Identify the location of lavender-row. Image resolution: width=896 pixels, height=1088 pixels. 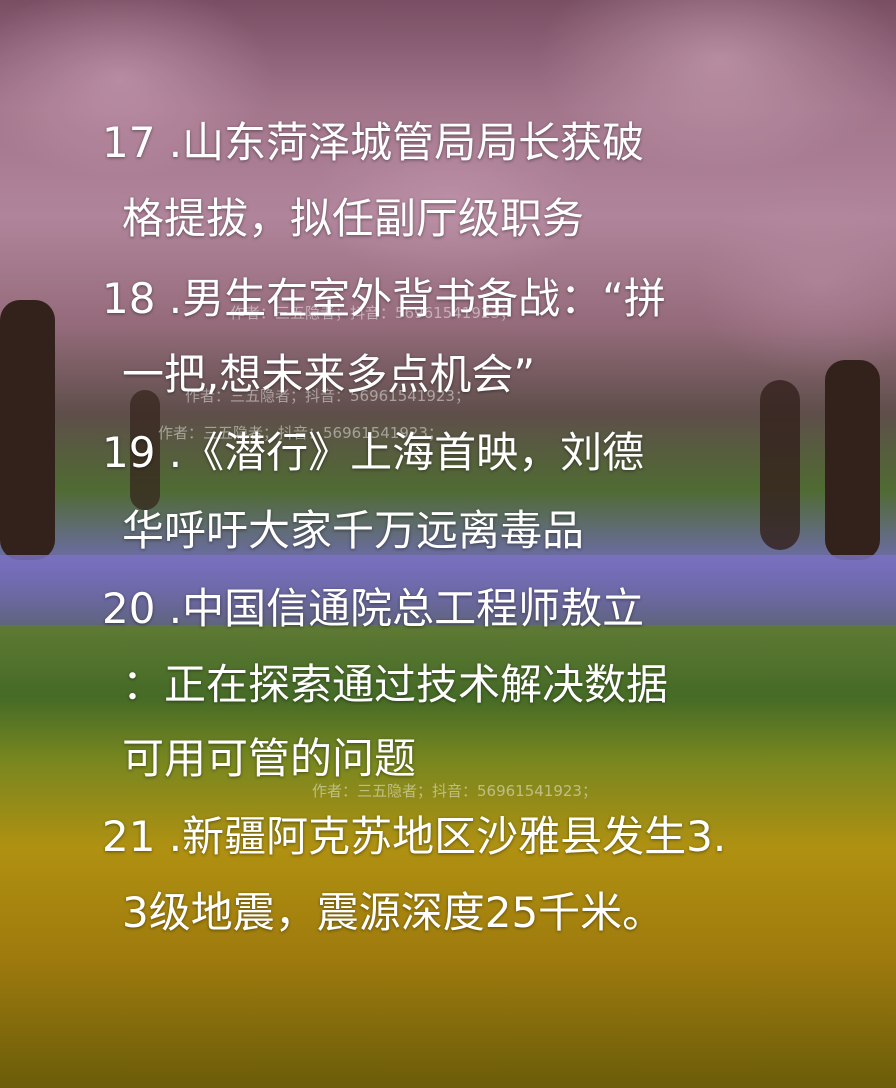
(448, 590).